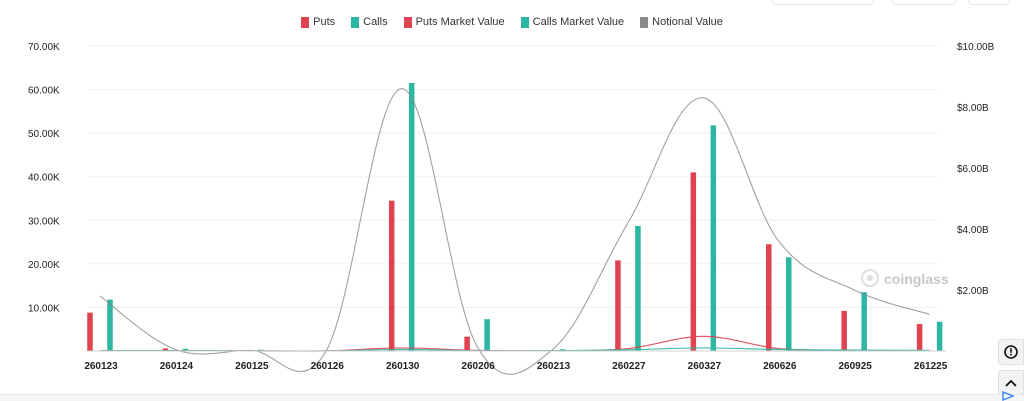  I want to click on legend-puts: Puts, so click(318, 22).